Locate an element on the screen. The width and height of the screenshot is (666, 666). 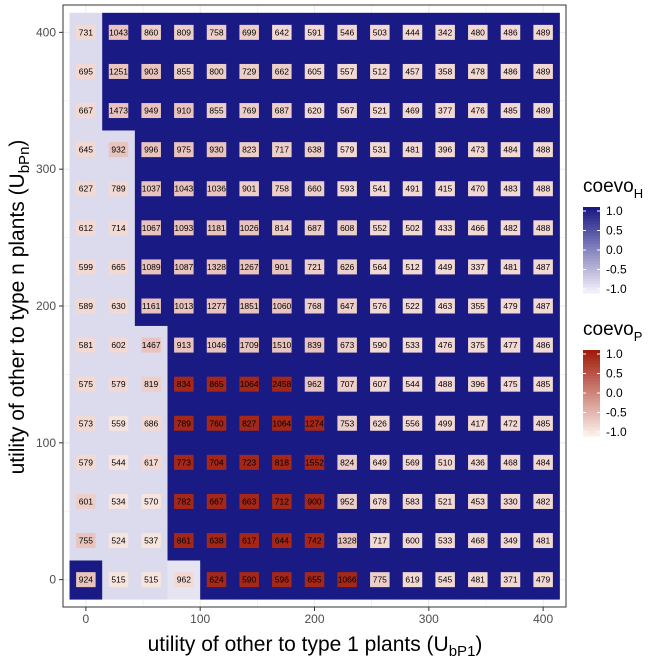
cell-value-label: 723 is located at coordinates (249, 462).